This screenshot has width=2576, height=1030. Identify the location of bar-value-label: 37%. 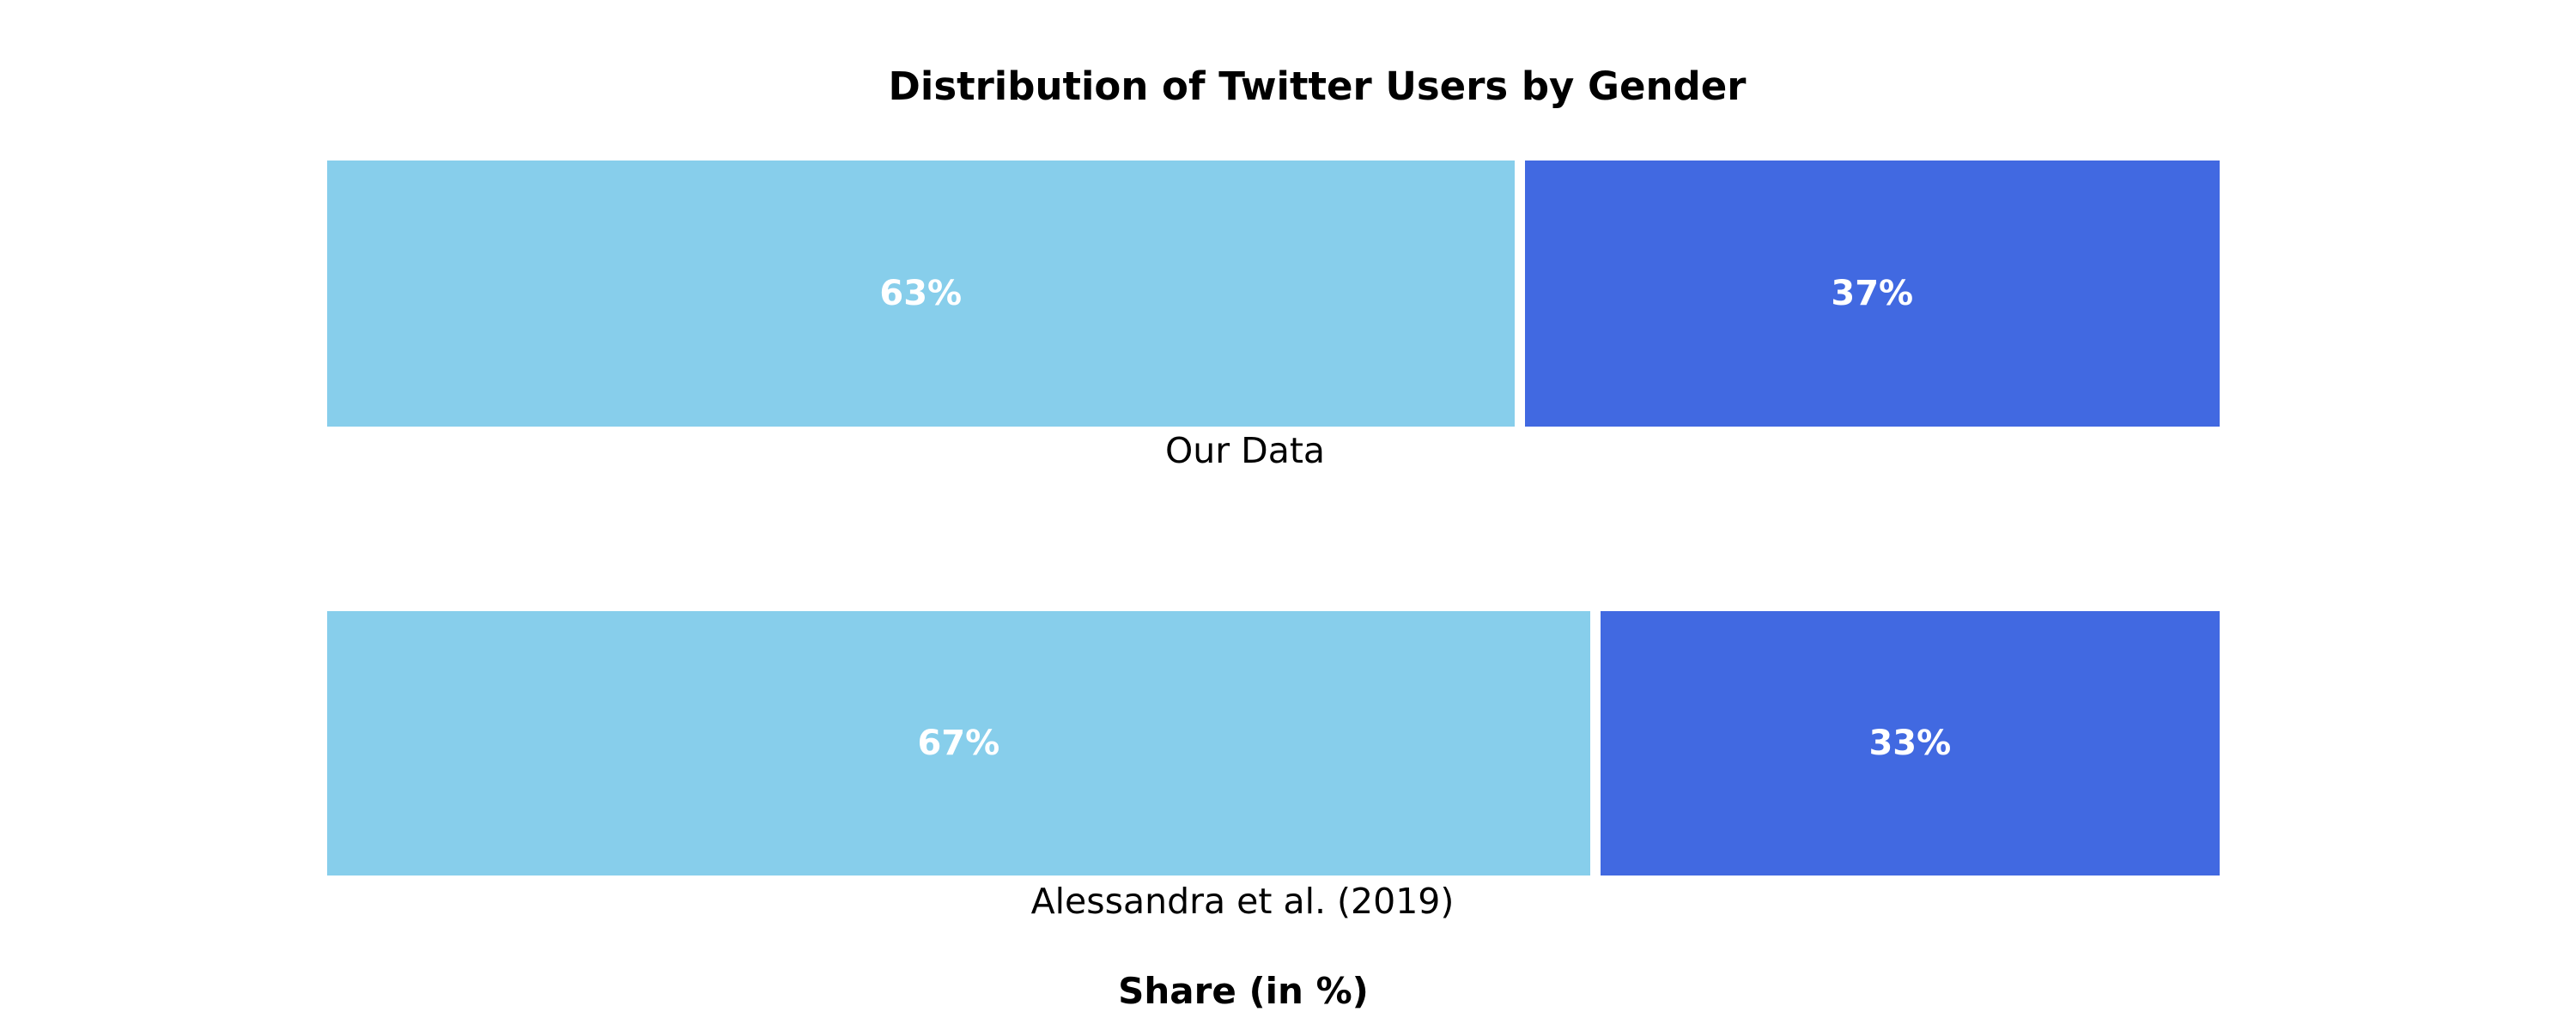
(1872, 293).